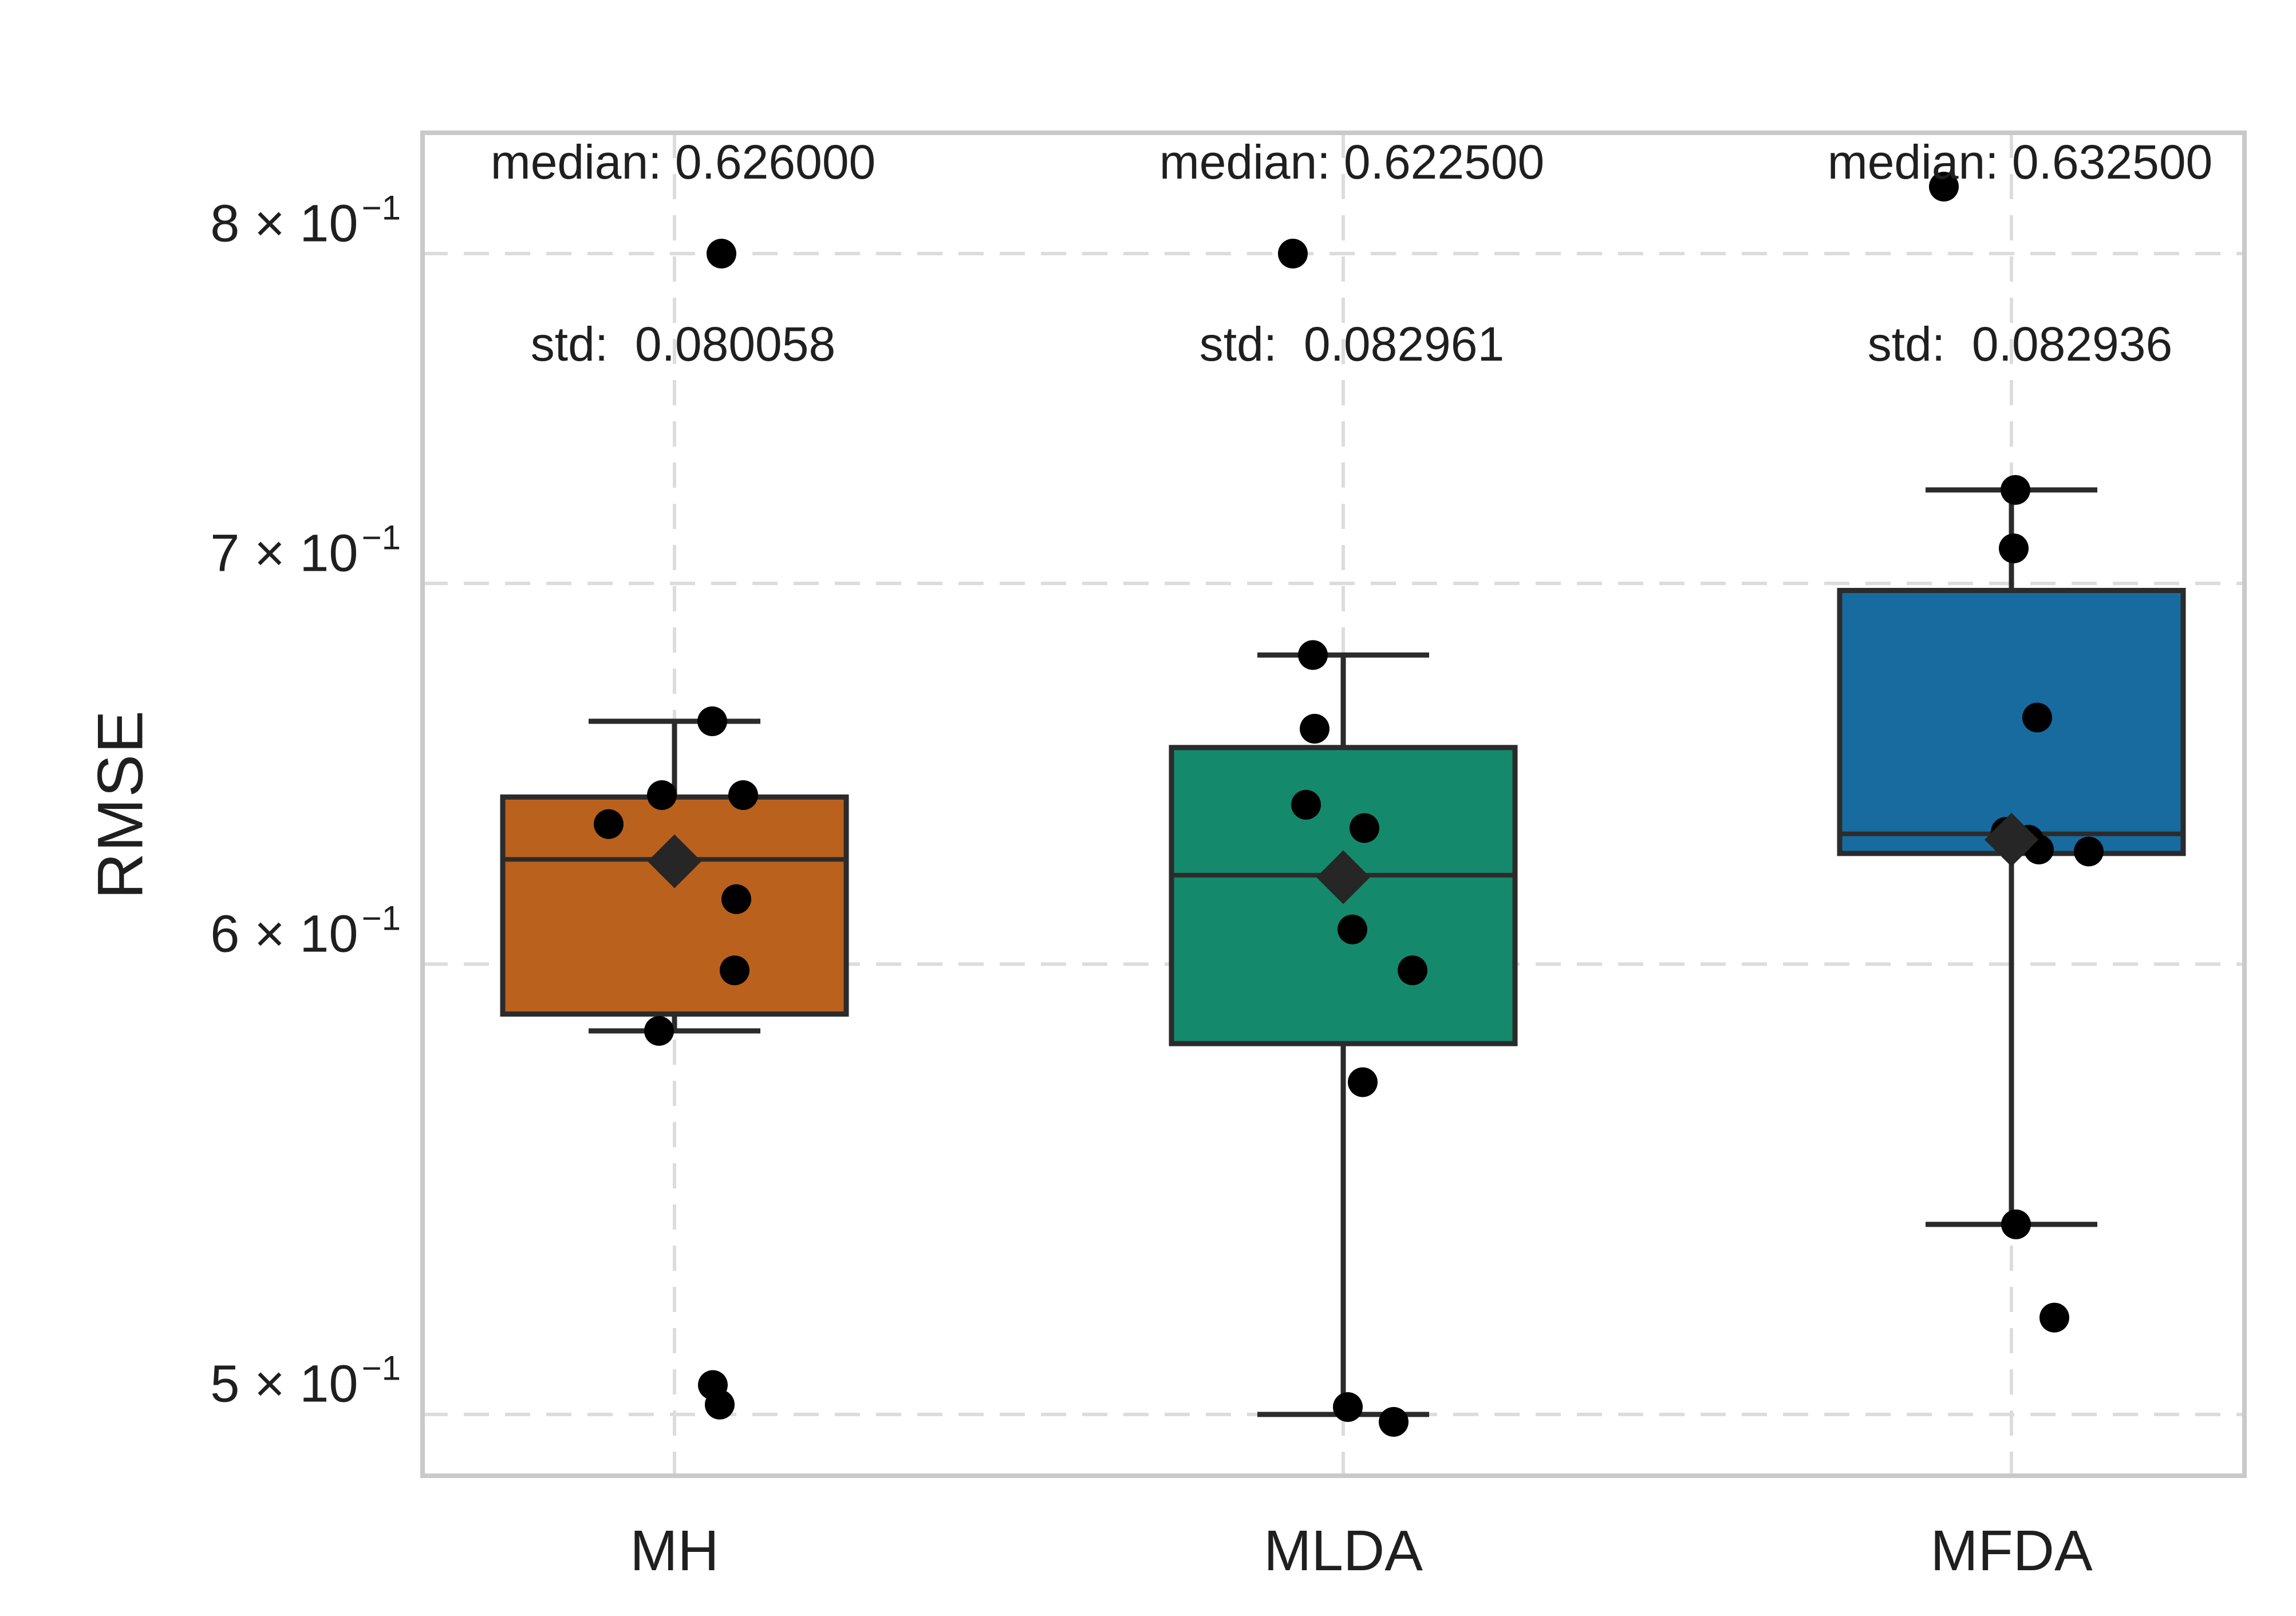 This screenshot has height=1616, width=2296. I want to click on annotation-median-label: median: 0.632500, so click(2020, 162).